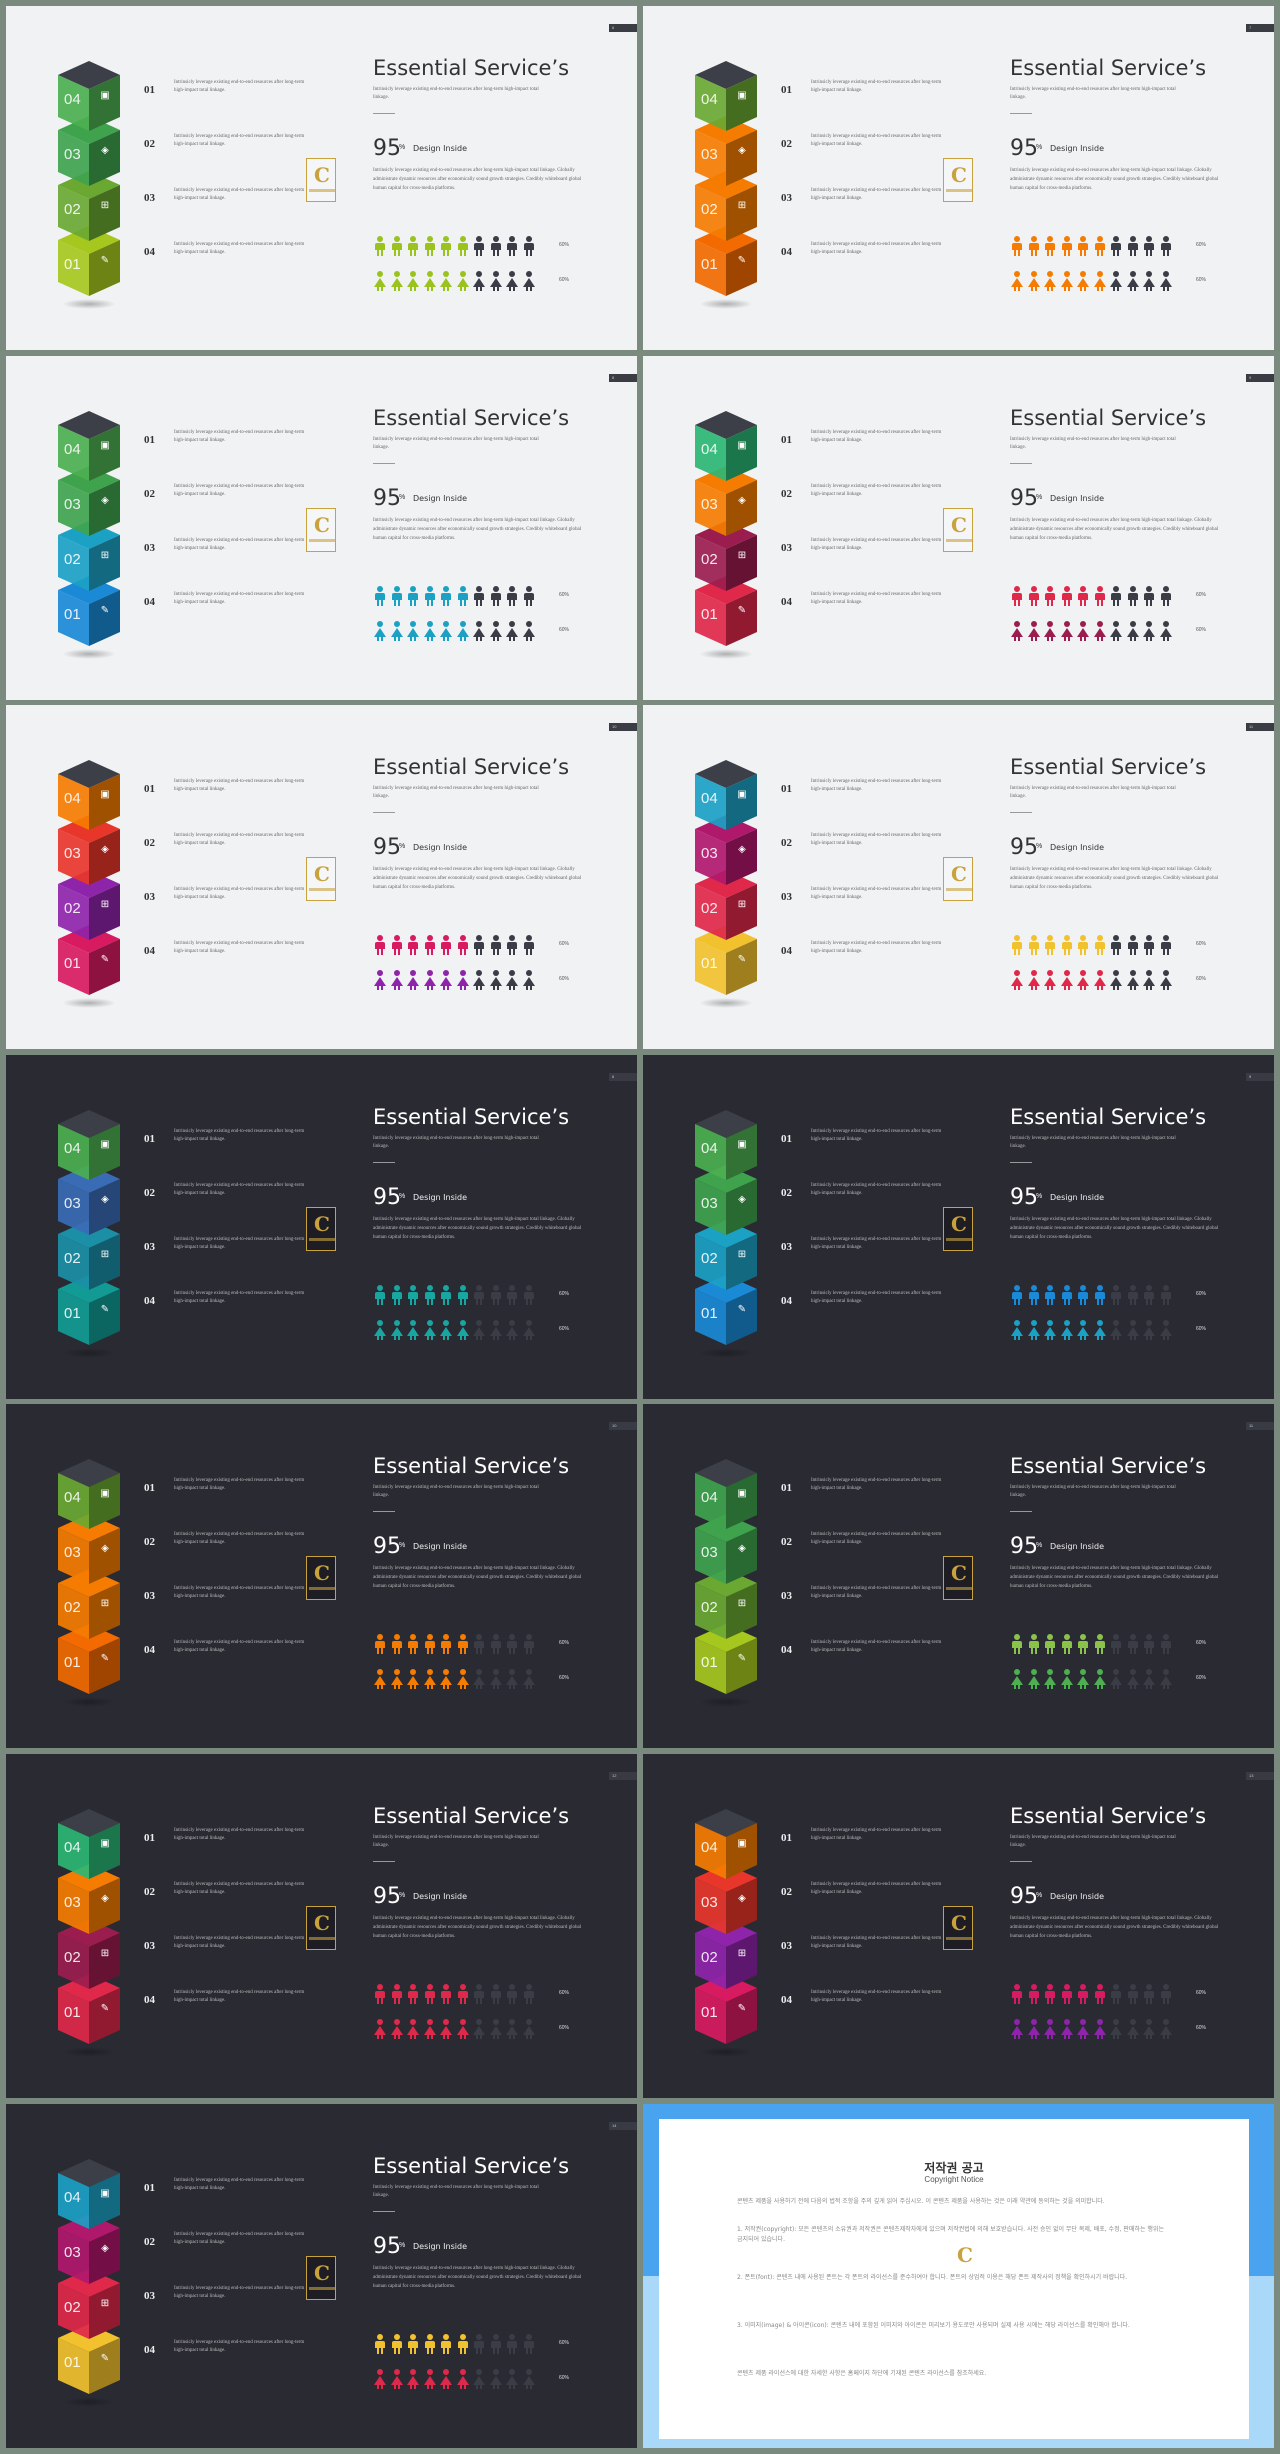 This screenshot has width=1280, height=2454. What do you see at coordinates (105, 95) in the screenshot?
I see `cube-icon: ▣` at bounding box center [105, 95].